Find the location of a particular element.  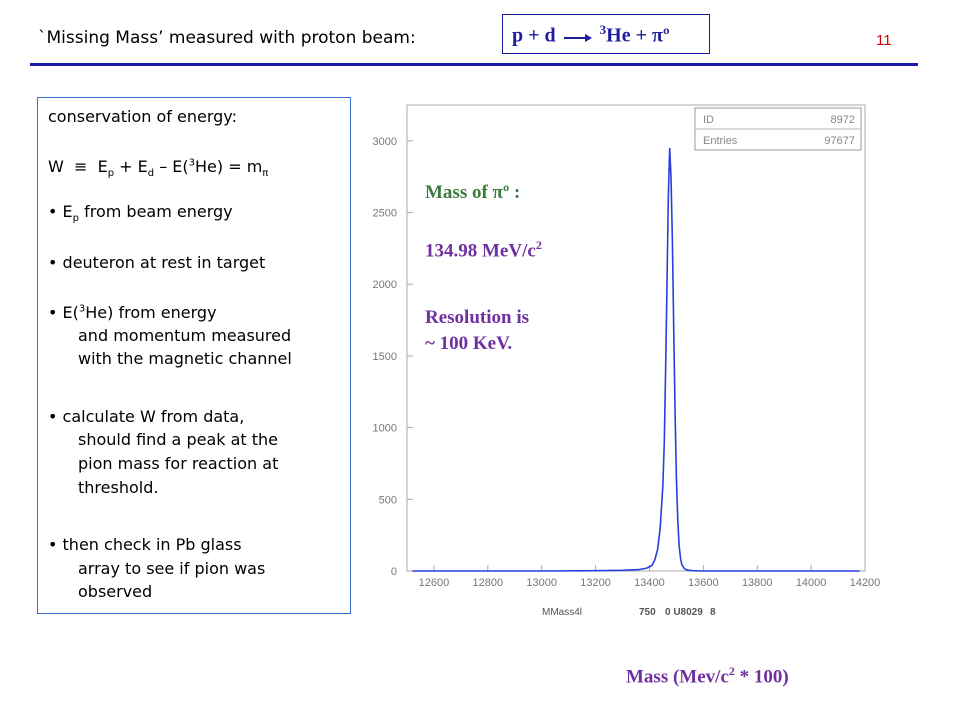

bullet-continuation: with the magnetic channel is located at coordinates (185, 358).